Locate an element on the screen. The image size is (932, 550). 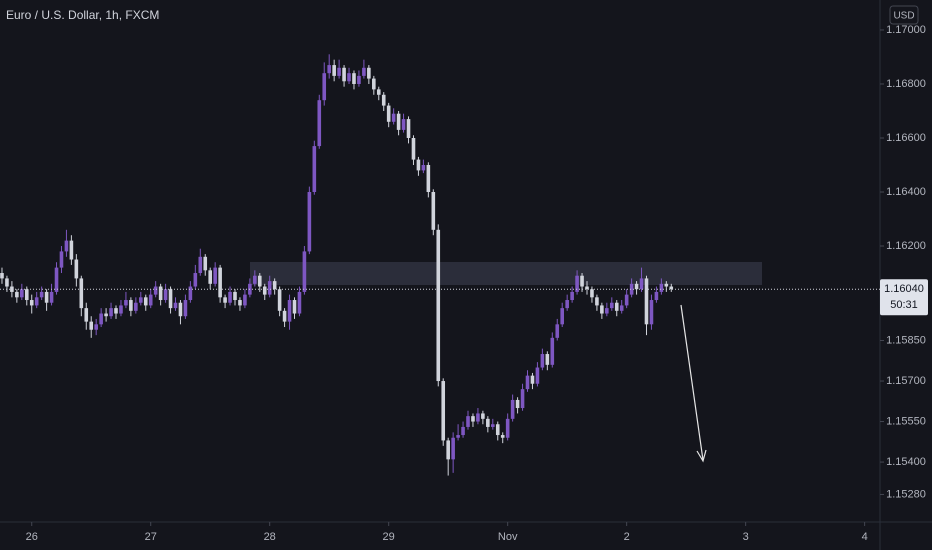
x-tick-label: 28 is located at coordinates (270, 537).